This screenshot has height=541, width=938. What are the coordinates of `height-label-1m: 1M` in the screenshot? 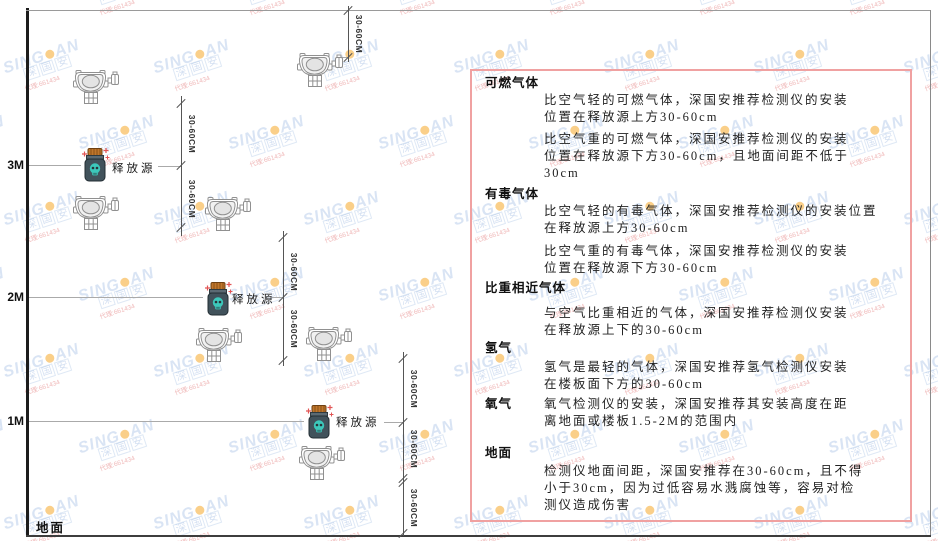 It's located at (15, 421).